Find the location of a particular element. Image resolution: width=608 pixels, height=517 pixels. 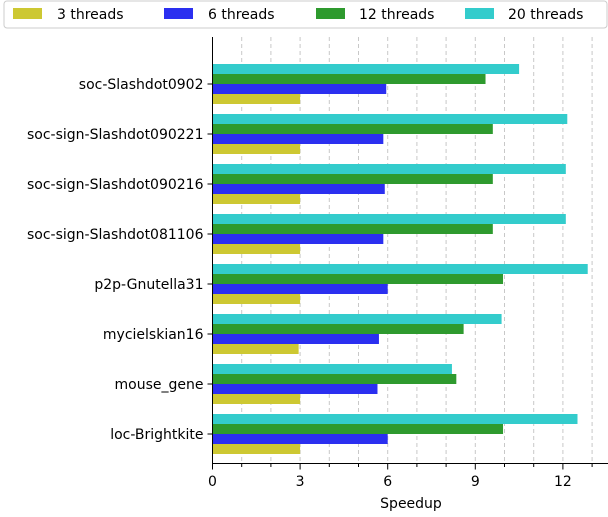

category-label: soc-sign-Slashdot090216 is located at coordinates (115, 185).